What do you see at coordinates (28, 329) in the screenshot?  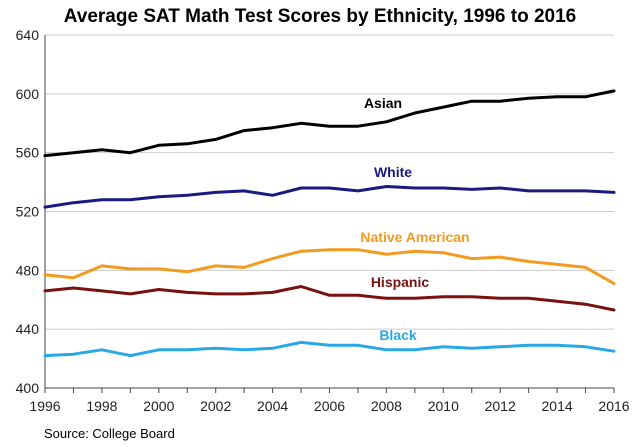 I see `y-tick-label: 440` at bounding box center [28, 329].